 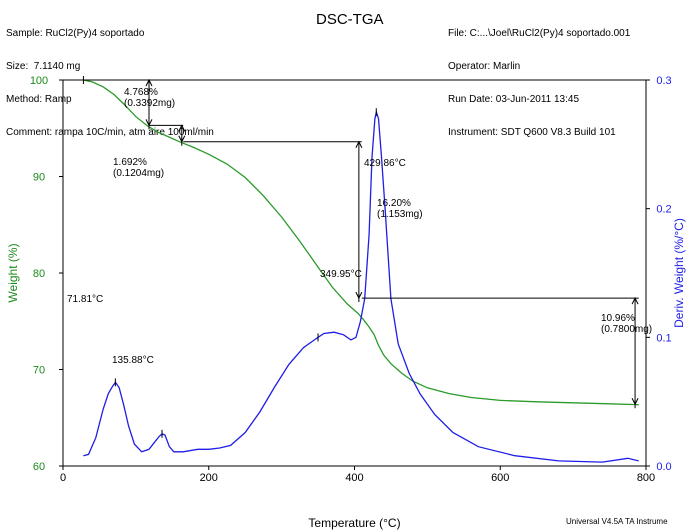 I want to click on annotation-line: 1.692%, so click(x=130, y=162).